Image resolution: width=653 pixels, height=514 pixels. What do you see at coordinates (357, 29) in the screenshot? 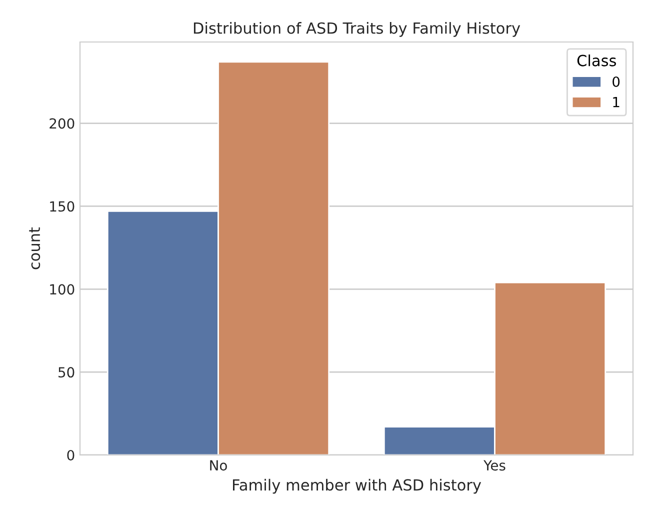
I see `chart-title: Distribution of ASD Traits by Family History` at bounding box center [357, 29].